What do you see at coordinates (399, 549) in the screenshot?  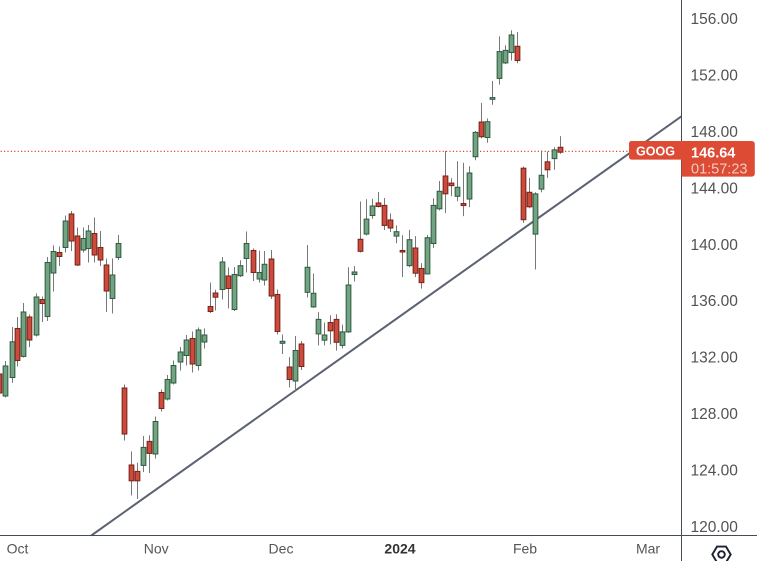 I see `svg-text: 2024` at bounding box center [399, 549].